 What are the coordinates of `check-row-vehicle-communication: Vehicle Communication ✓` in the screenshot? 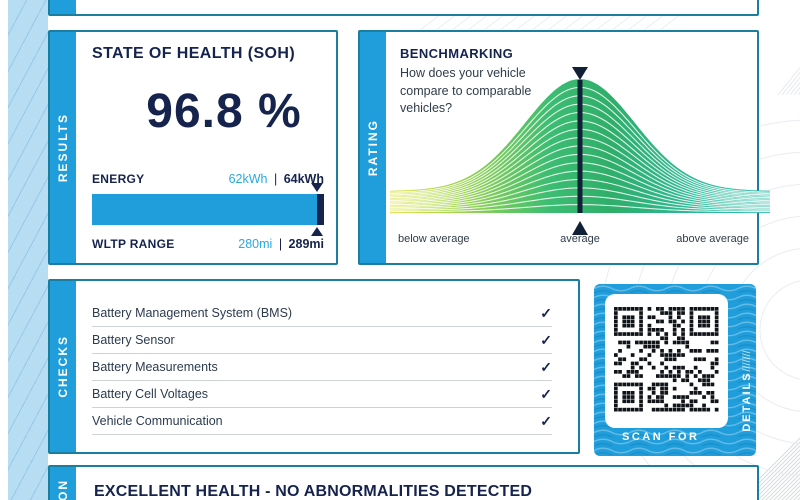 It's located at (322, 421).